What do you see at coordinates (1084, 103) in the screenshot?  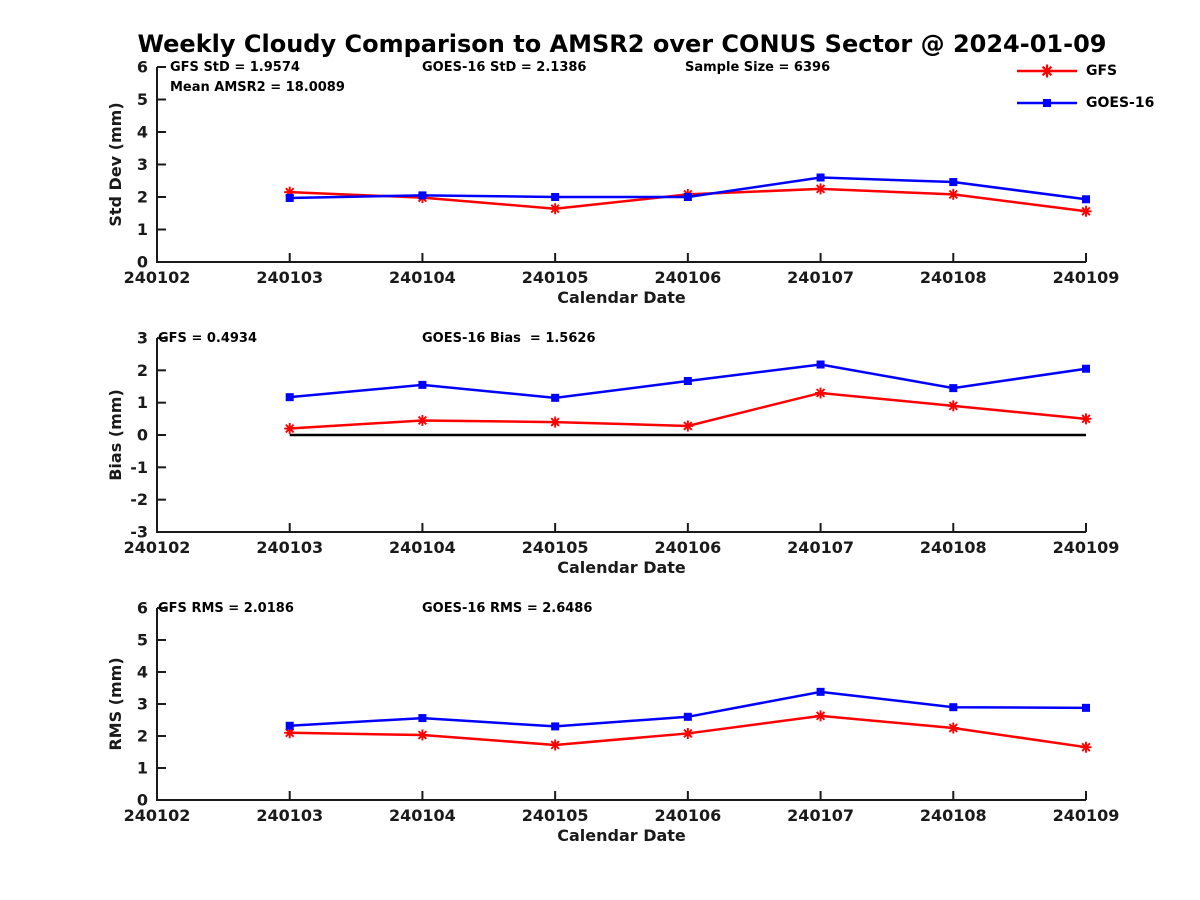 I see `legend-item-goes-16: GOES-16` at bounding box center [1084, 103].